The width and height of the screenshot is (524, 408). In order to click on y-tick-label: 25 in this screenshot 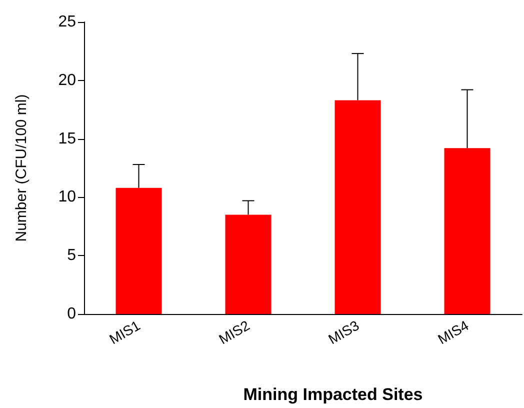, I will do `click(67, 22)`.